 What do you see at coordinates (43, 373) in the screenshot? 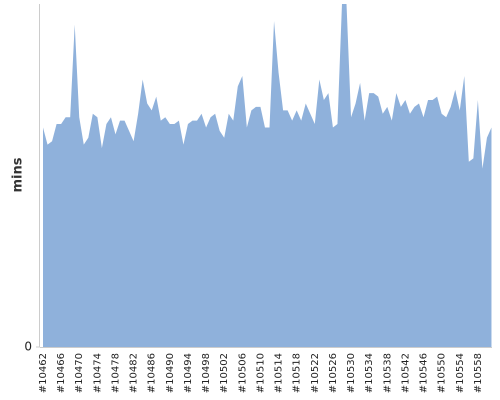
I see `x-tick-label: #10462` at bounding box center [43, 373].